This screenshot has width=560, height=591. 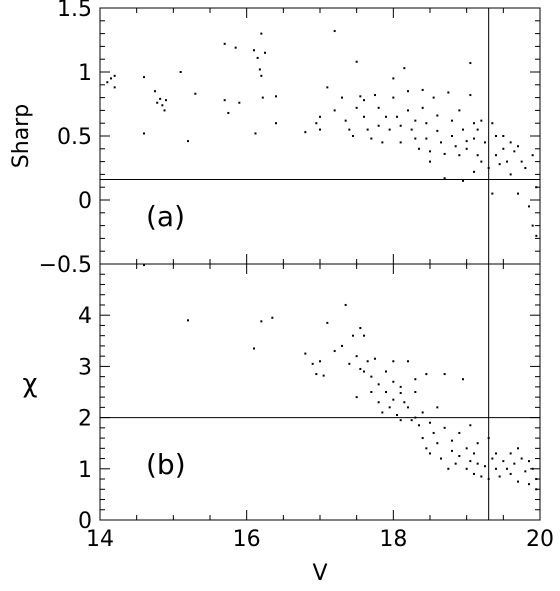 I want to click on panel-b-ytick-labels: 0 1 2 3 4, so click(x=85, y=419).